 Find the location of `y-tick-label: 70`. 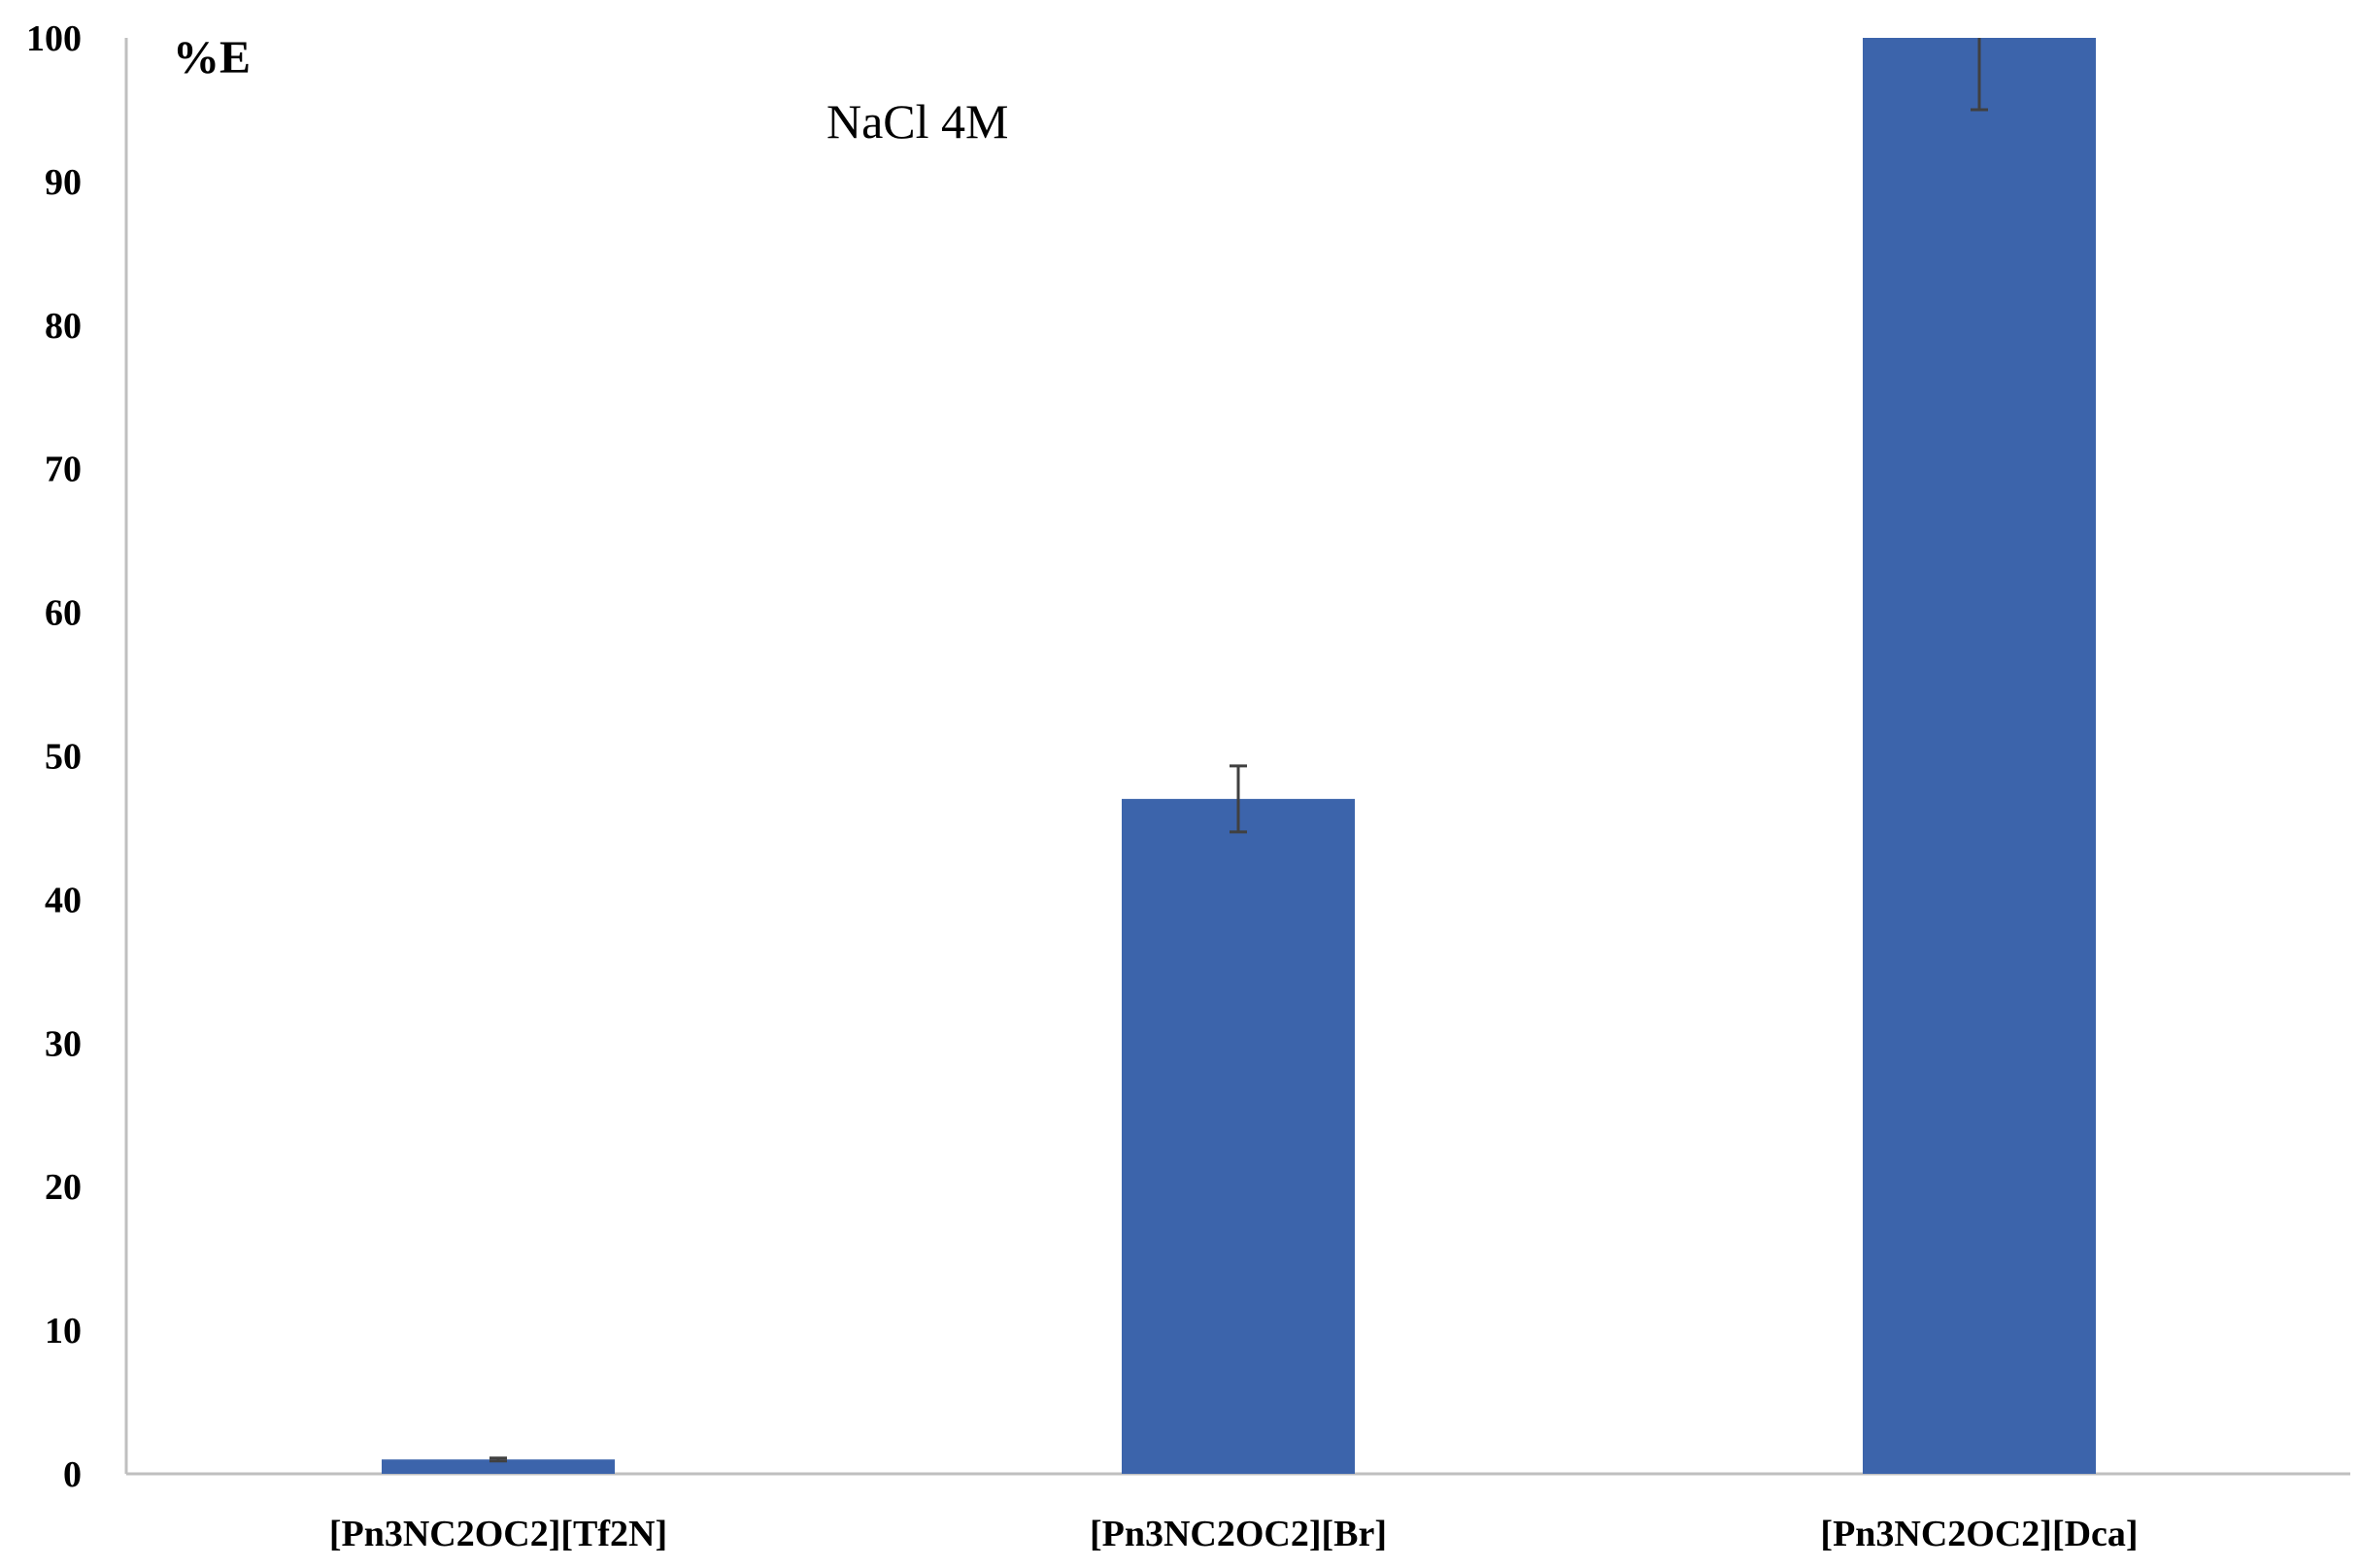

y-tick-label: 70 is located at coordinates (63, 470).